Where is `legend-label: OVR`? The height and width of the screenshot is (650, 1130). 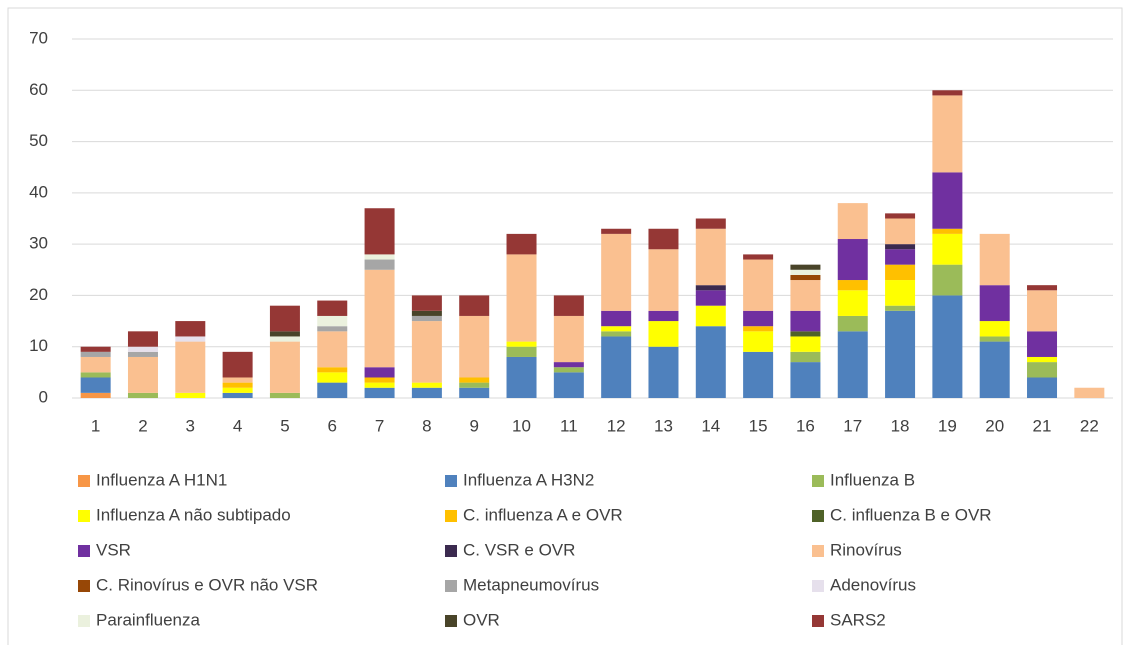
legend-label: OVR is located at coordinates (481, 619).